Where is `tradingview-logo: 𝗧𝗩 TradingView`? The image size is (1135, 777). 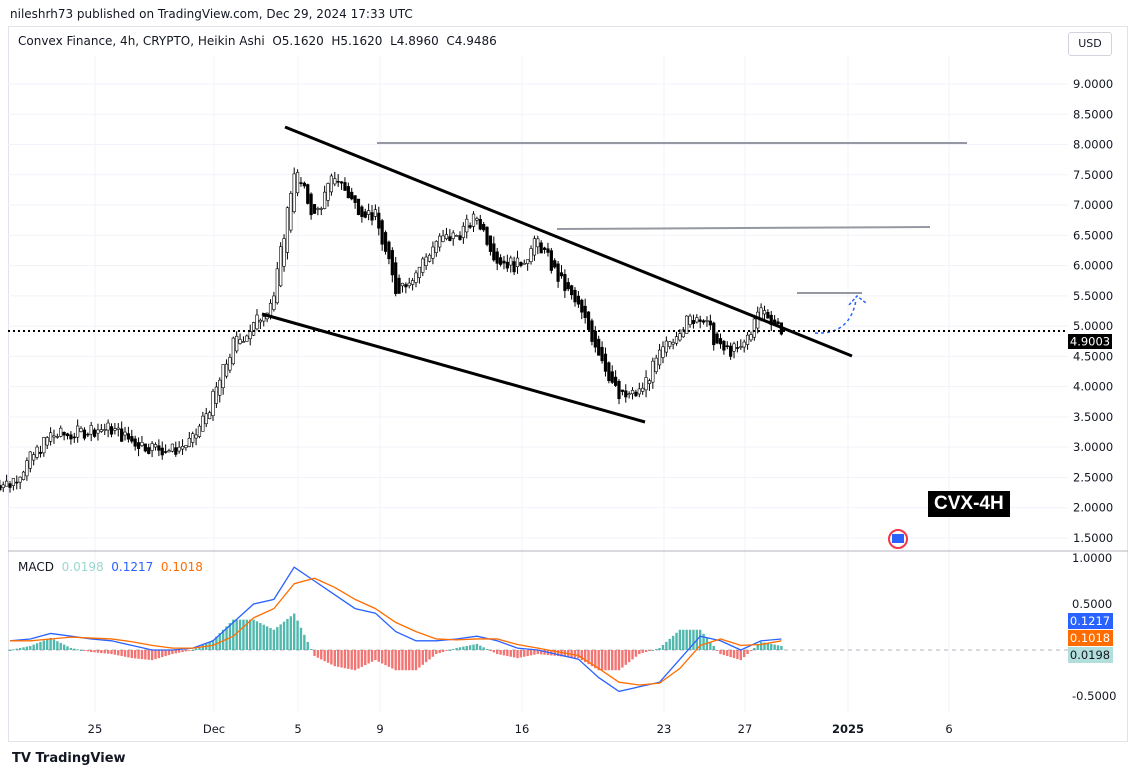 tradingview-logo: 𝗧𝗩 TradingView is located at coordinates (69, 758).